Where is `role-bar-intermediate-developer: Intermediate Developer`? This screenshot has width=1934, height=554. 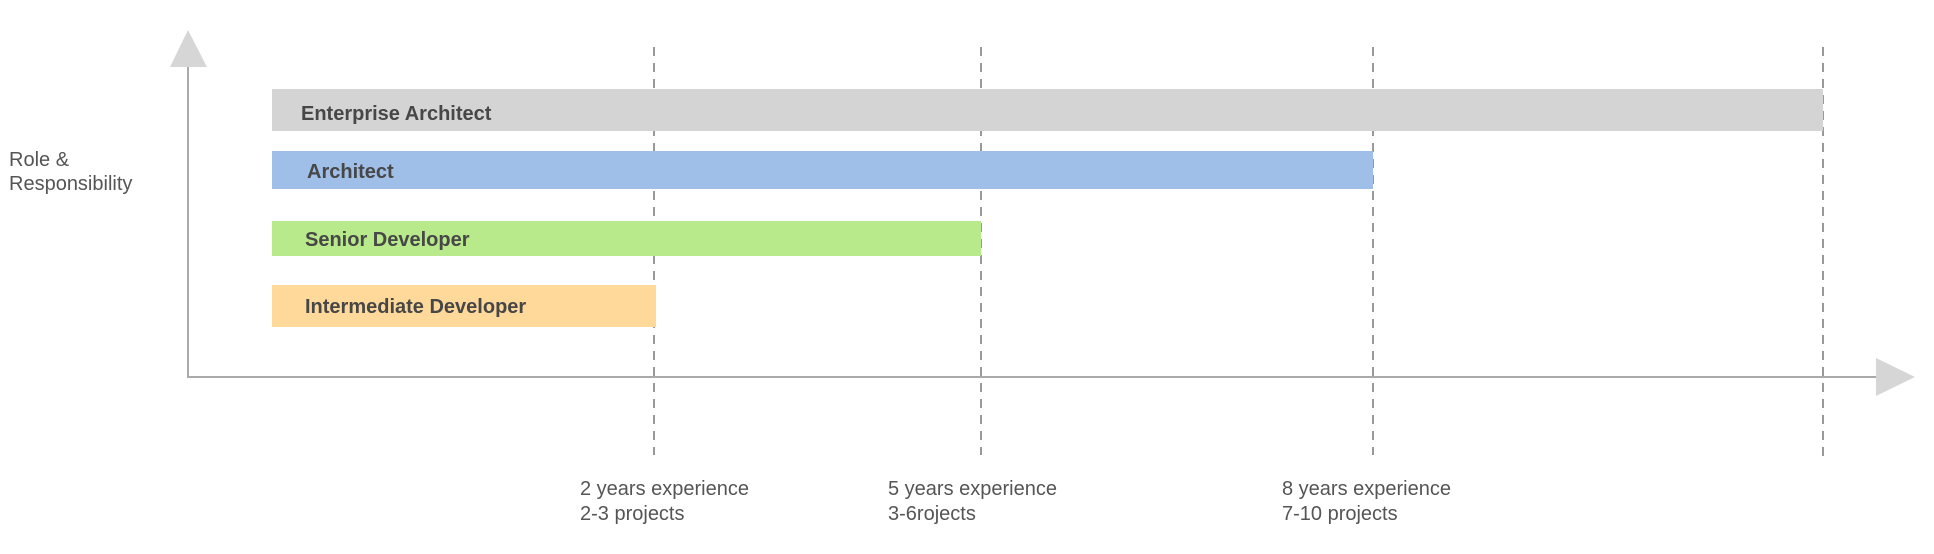
role-bar-intermediate-developer: Intermediate Developer is located at coordinates (464, 306).